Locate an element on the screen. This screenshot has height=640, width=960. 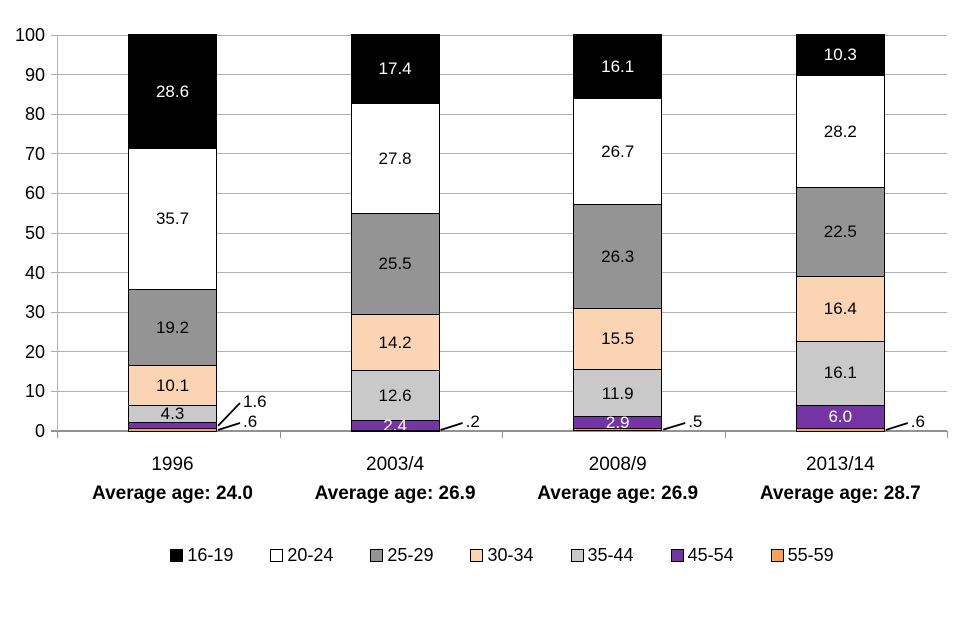
average-age-label: Average age: 24.0 is located at coordinates (172, 493).